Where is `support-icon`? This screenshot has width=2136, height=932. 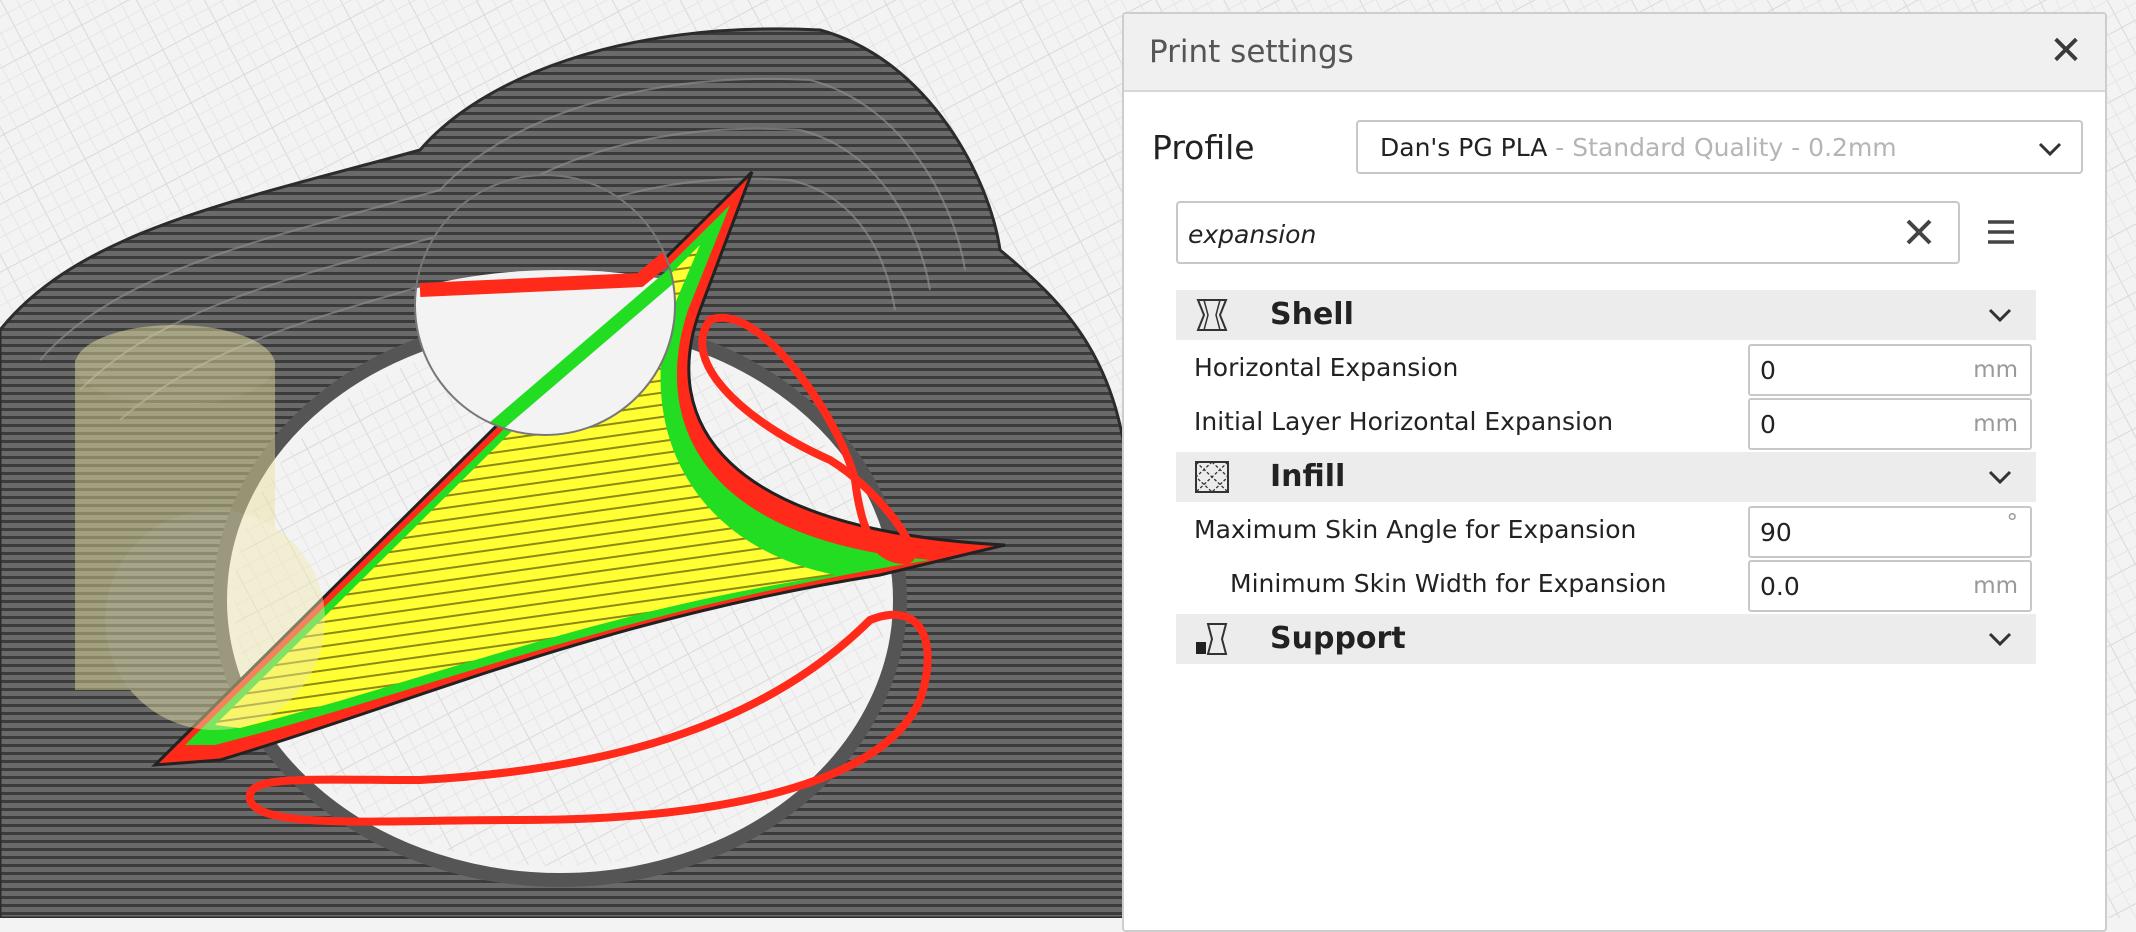
support-icon is located at coordinates (1212, 639).